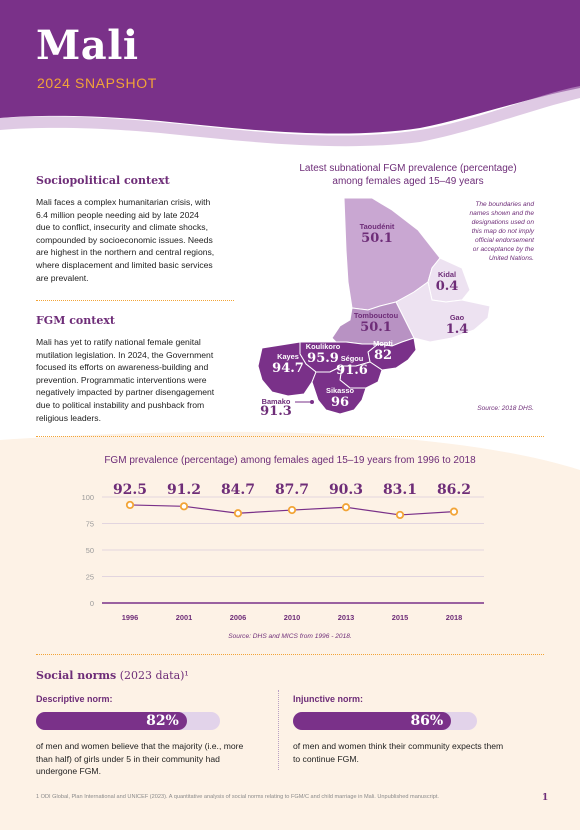 Image resolution: width=580 pixels, height=830 pixels. I want to click on map-label-tombouctou: Tombouctou 50.1, so click(376, 323).